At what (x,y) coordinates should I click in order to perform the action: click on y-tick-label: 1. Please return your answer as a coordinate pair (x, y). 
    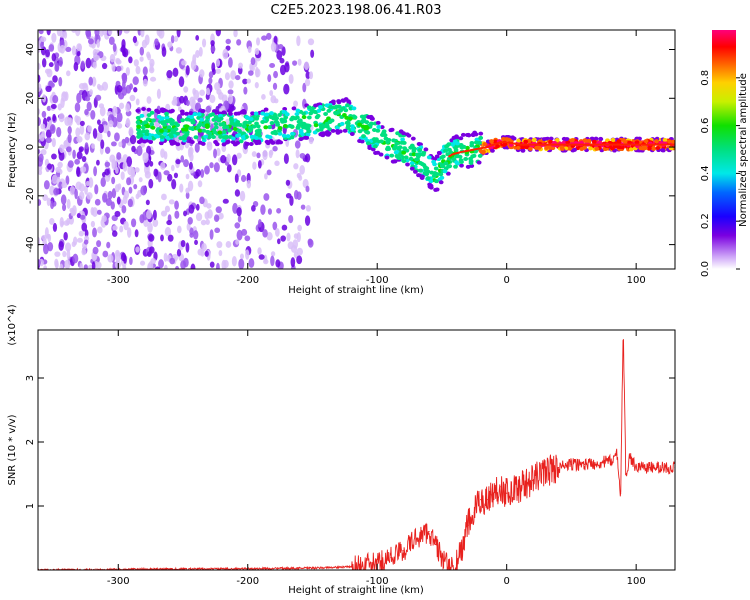
    Looking at the image, I should click on (30, 506).